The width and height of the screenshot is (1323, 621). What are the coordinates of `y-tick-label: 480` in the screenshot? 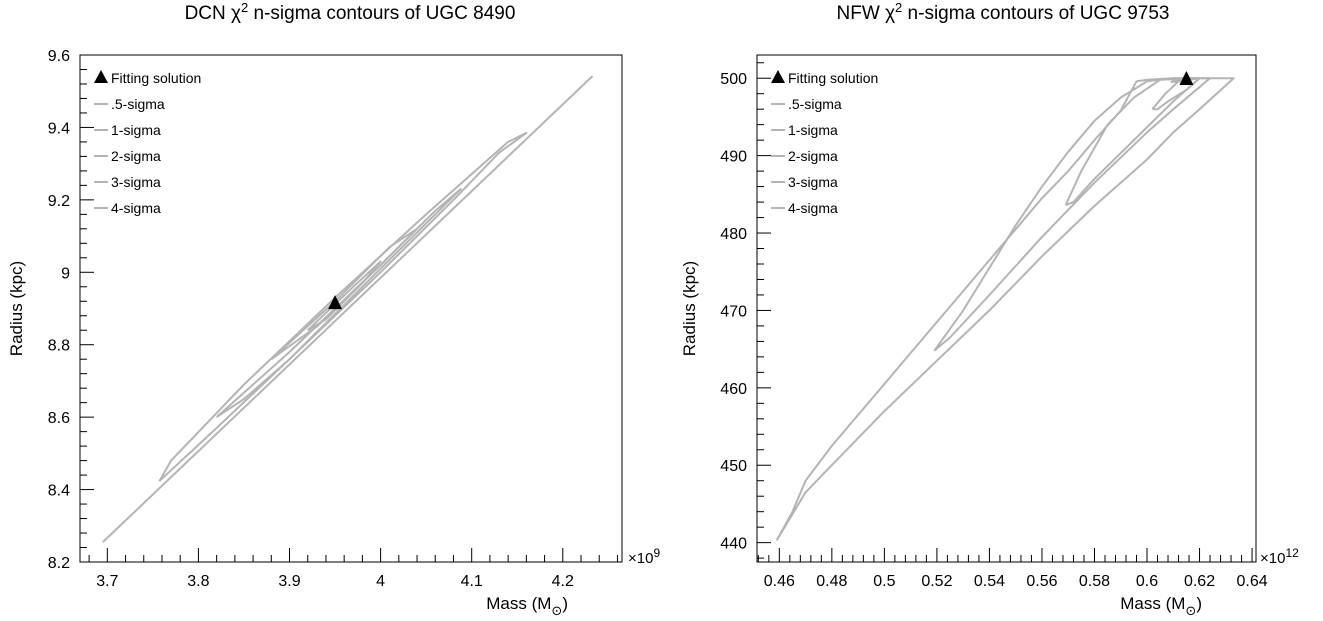 It's located at (733, 234).